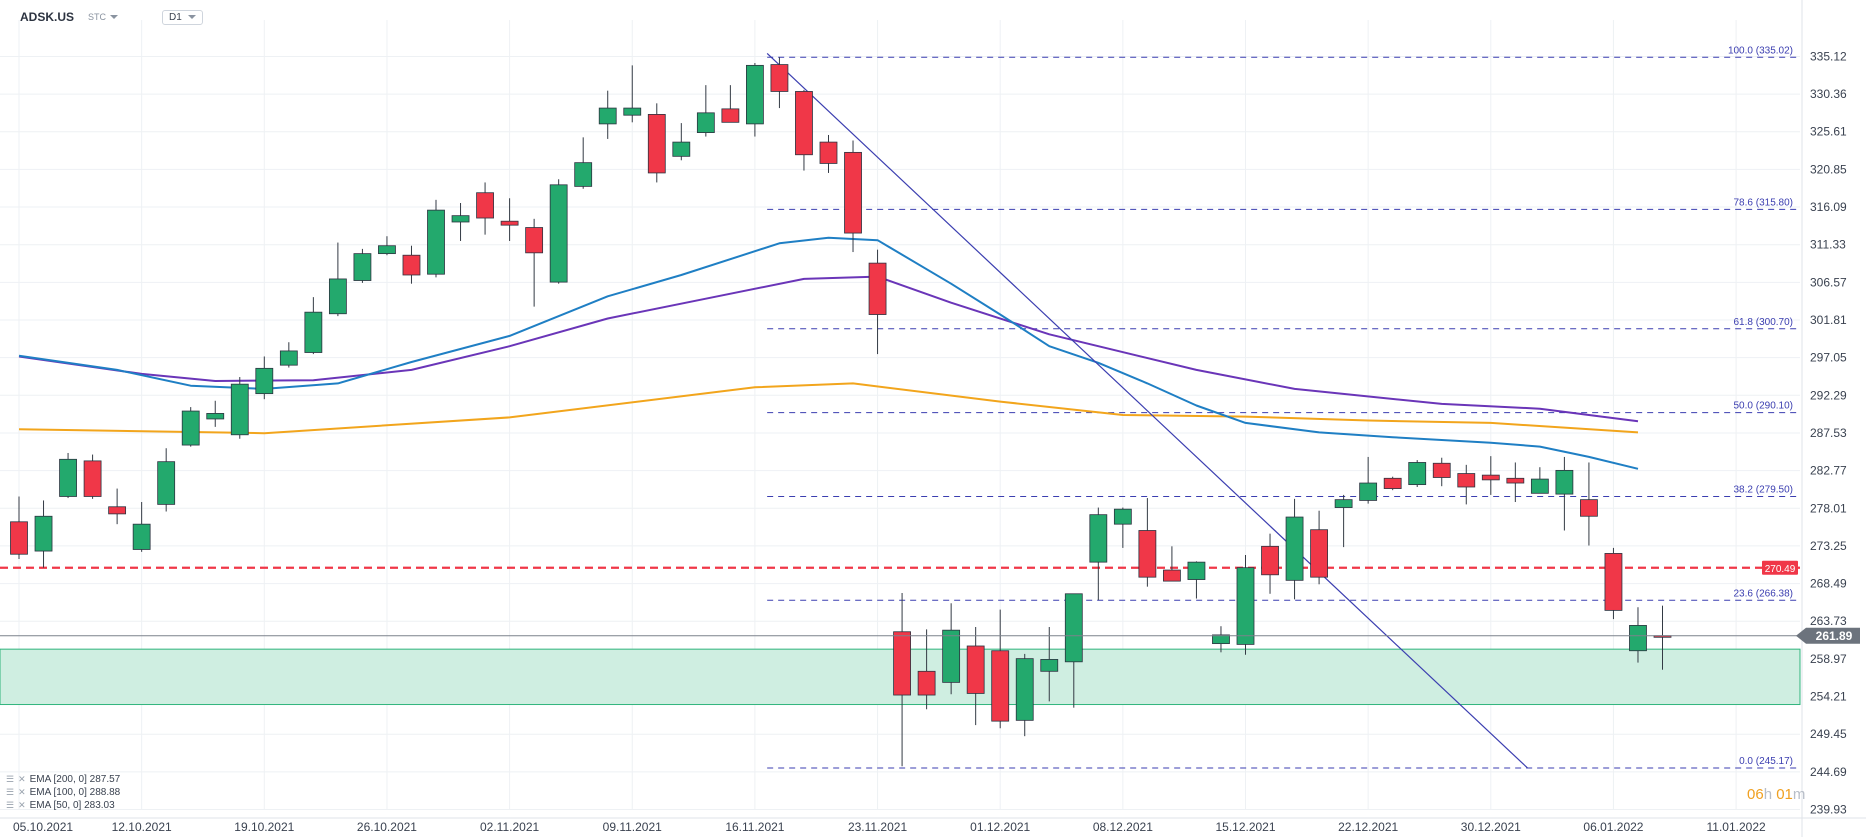 This screenshot has height=837, width=1866. Describe the element at coordinates (1828, 245) in the screenshot. I see `y-tick-label: 311.33` at that location.